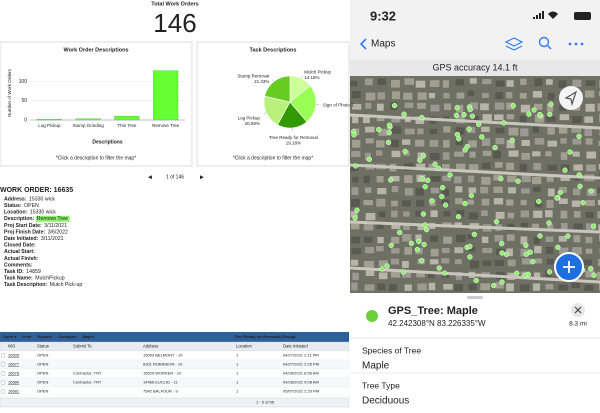 This screenshot has width=600, height=413. I want to click on column-header: Address, so click(150, 346).